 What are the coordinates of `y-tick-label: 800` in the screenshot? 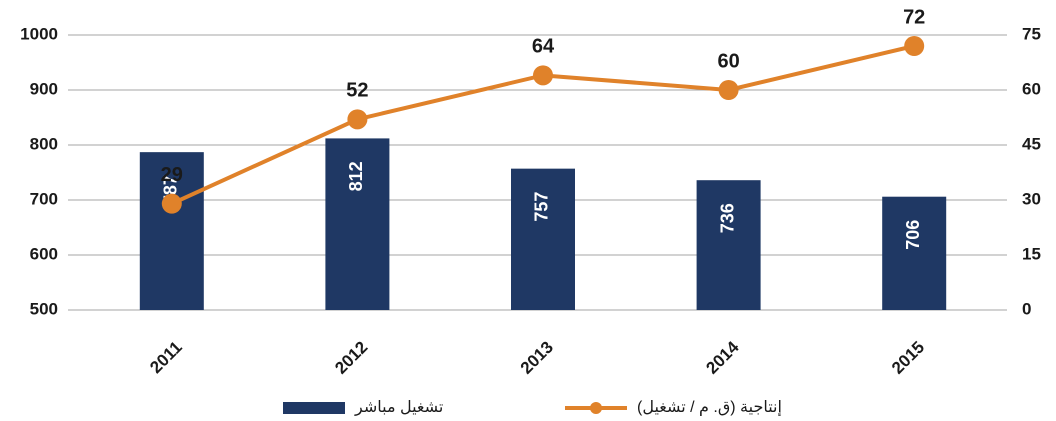 It's located at (44, 143).